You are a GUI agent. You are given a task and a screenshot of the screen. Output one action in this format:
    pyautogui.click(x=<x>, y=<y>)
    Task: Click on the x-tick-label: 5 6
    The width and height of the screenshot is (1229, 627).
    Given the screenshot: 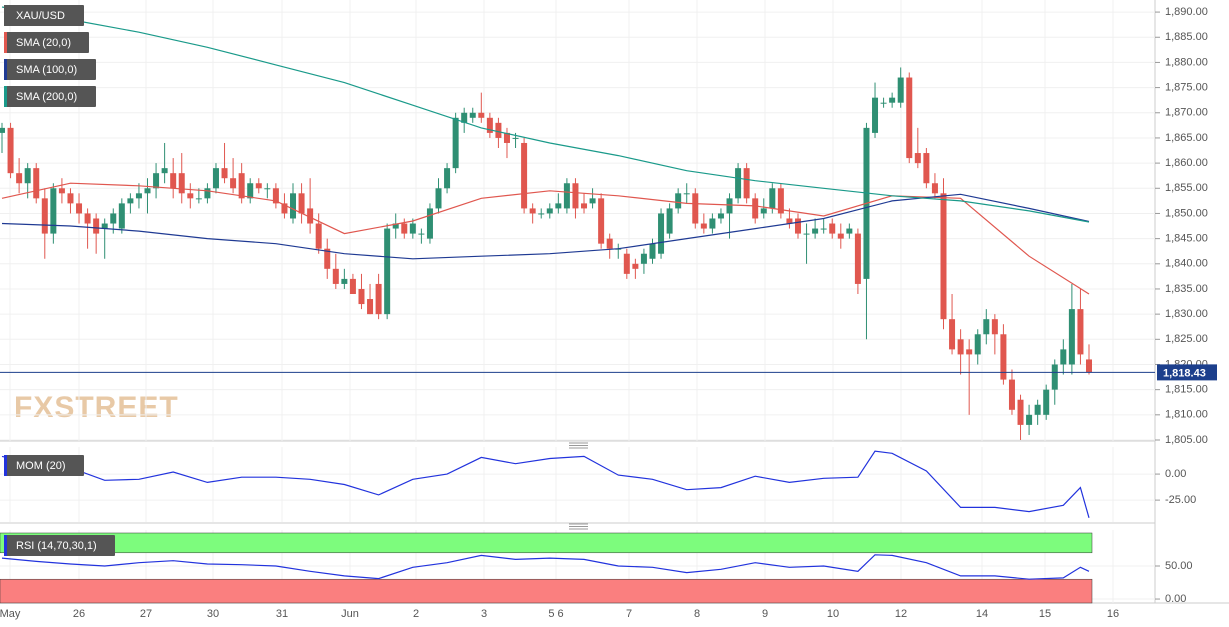 What is the action you would take?
    pyautogui.click(x=555, y=614)
    